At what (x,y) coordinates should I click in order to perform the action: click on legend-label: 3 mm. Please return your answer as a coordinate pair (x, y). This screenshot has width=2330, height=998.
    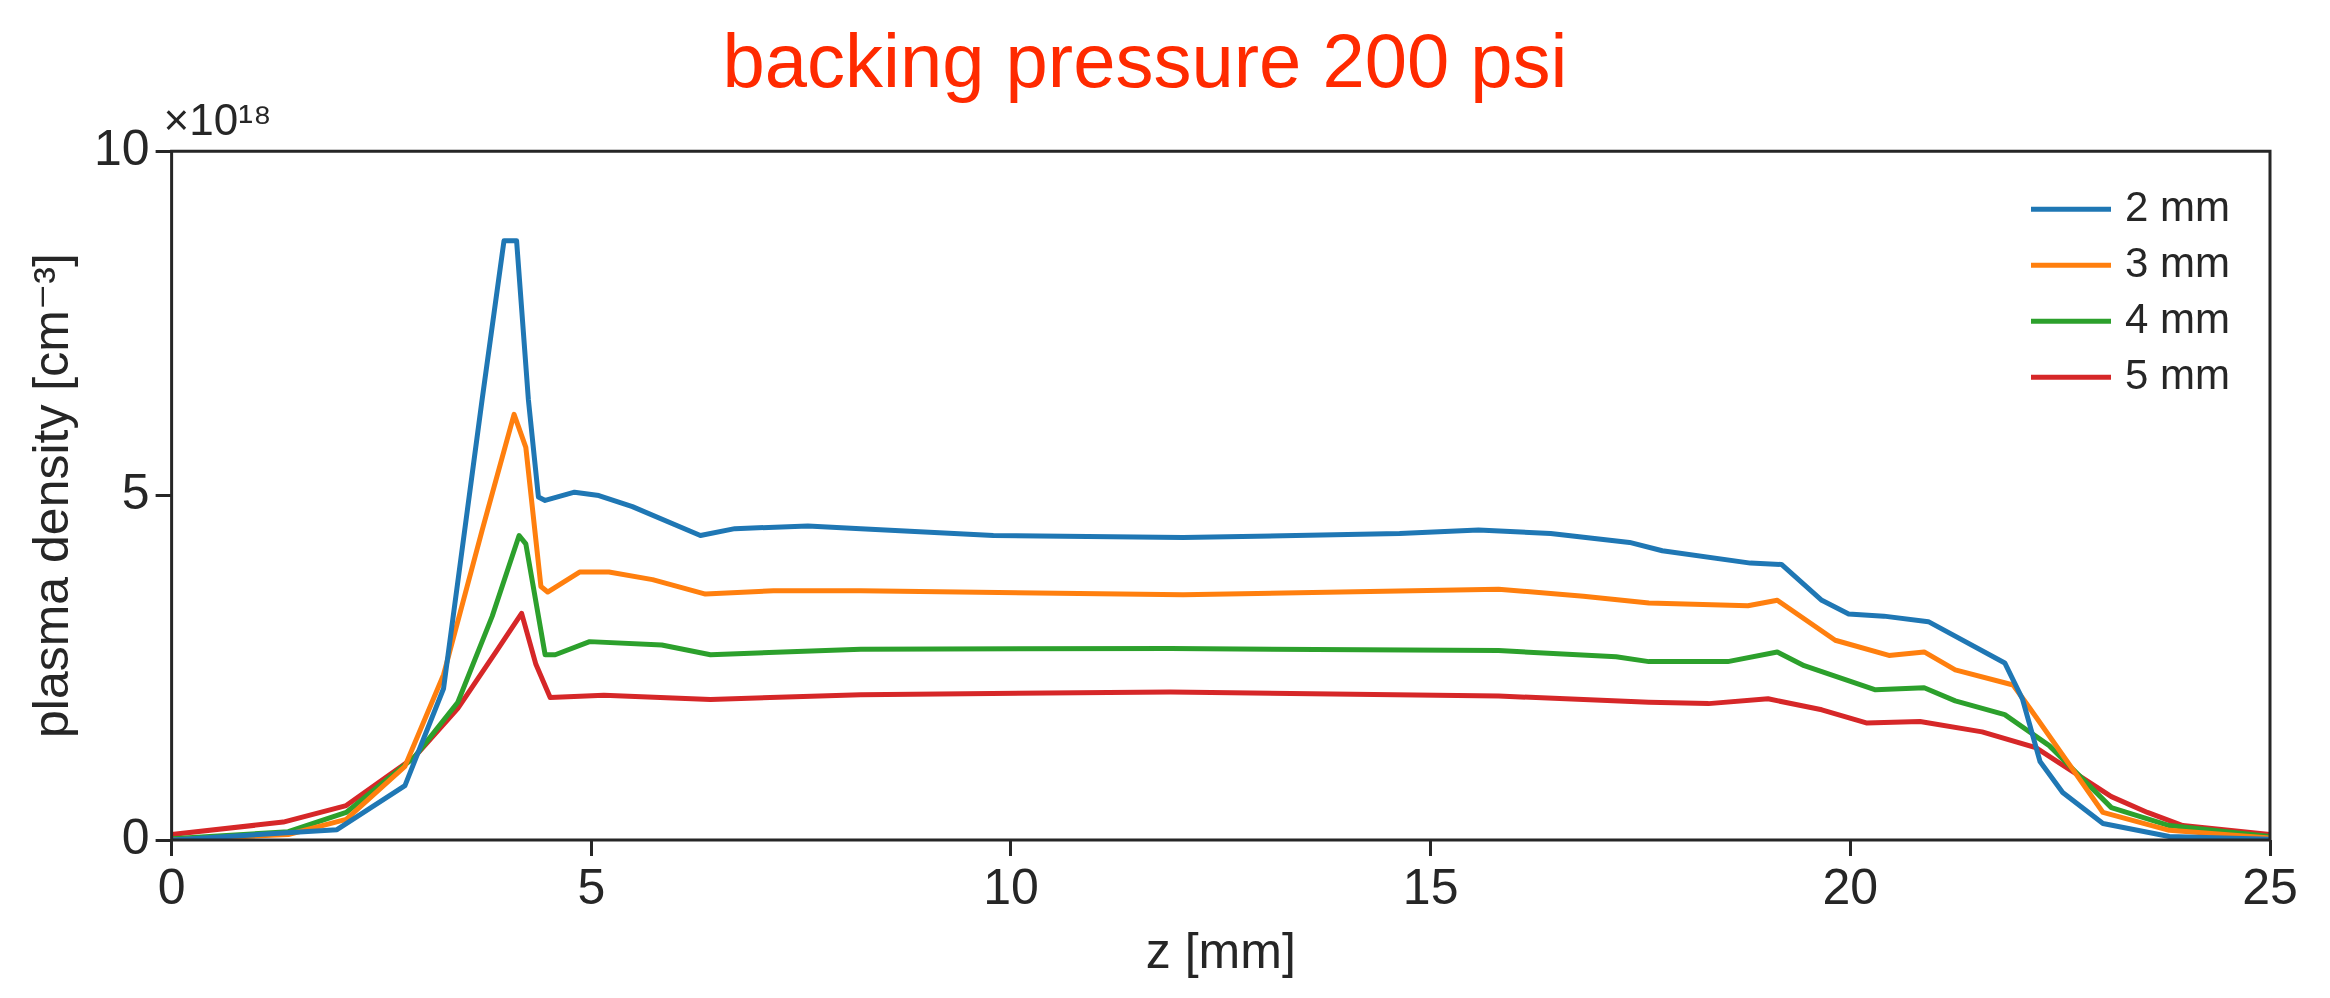
    Looking at the image, I should click on (2177, 262).